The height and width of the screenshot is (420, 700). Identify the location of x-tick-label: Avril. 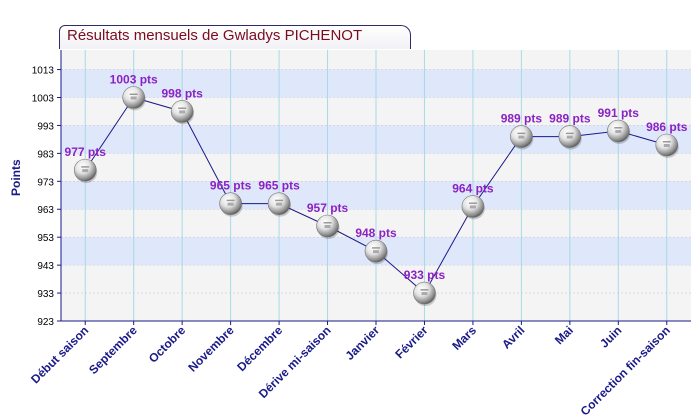
(513, 337).